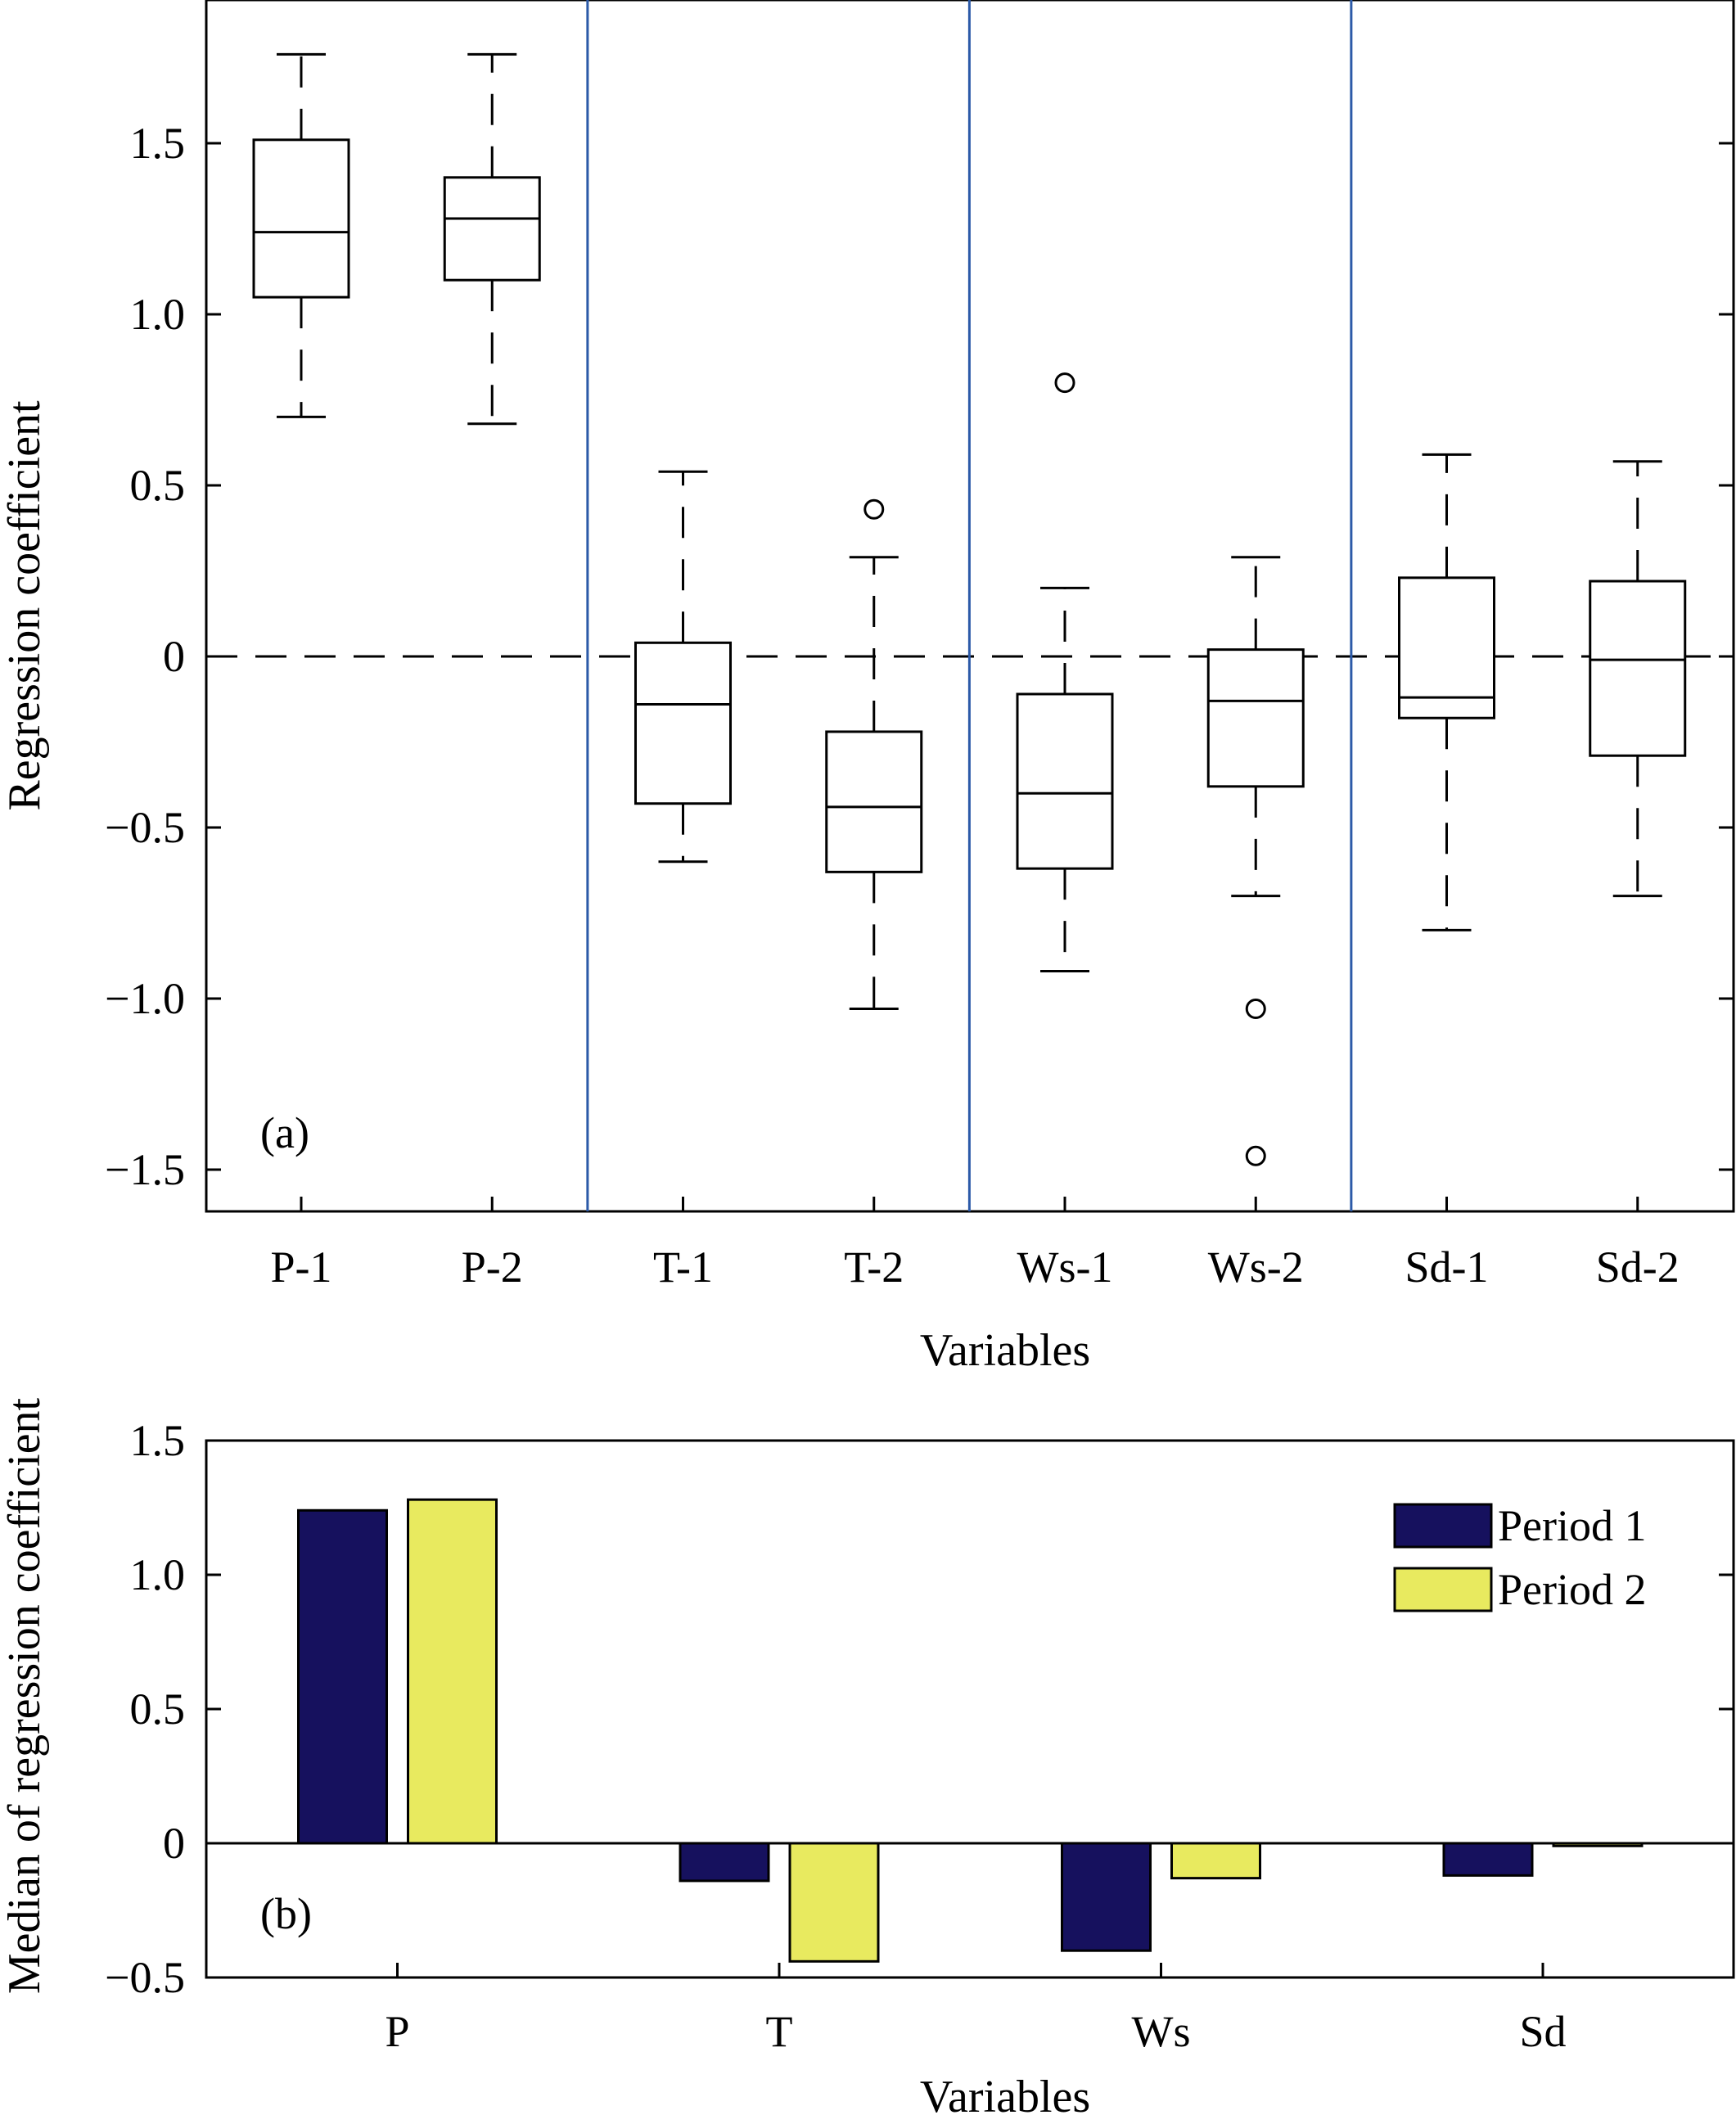 This screenshot has height=2115, width=1736. Describe the element at coordinates (1520, 1557) in the screenshot. I see `legend: Period 1 Period 2` at that location.